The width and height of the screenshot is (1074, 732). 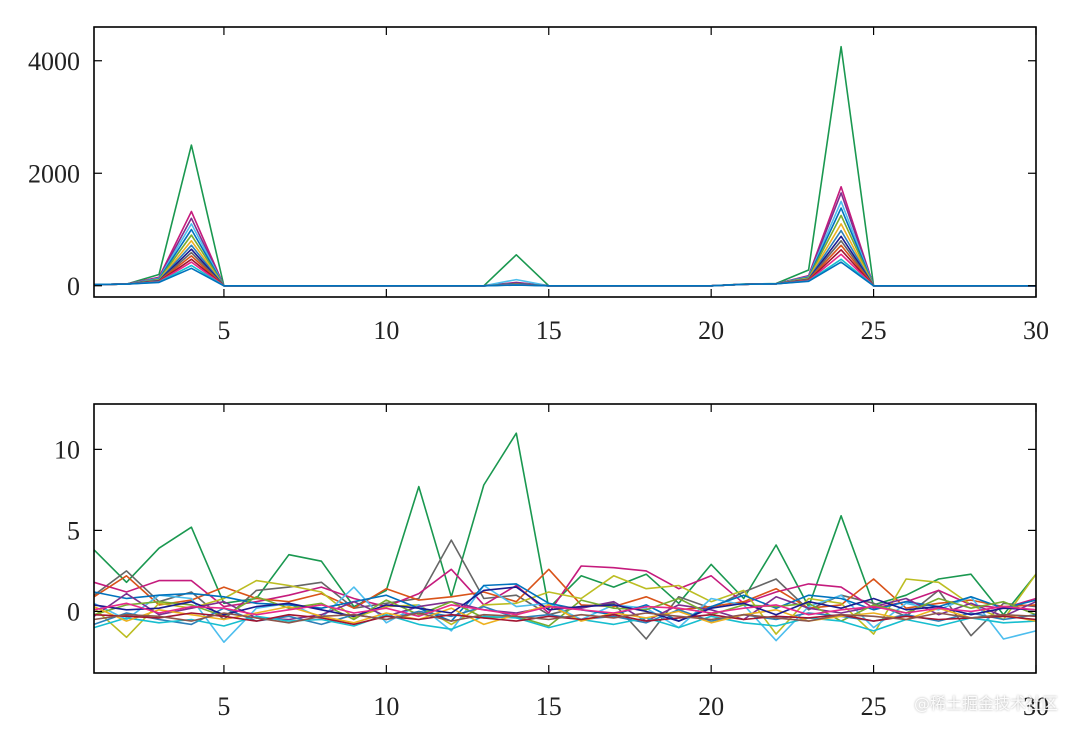 I want to click on chart2-y-tick-label: 0, so click(x=73, y=611).